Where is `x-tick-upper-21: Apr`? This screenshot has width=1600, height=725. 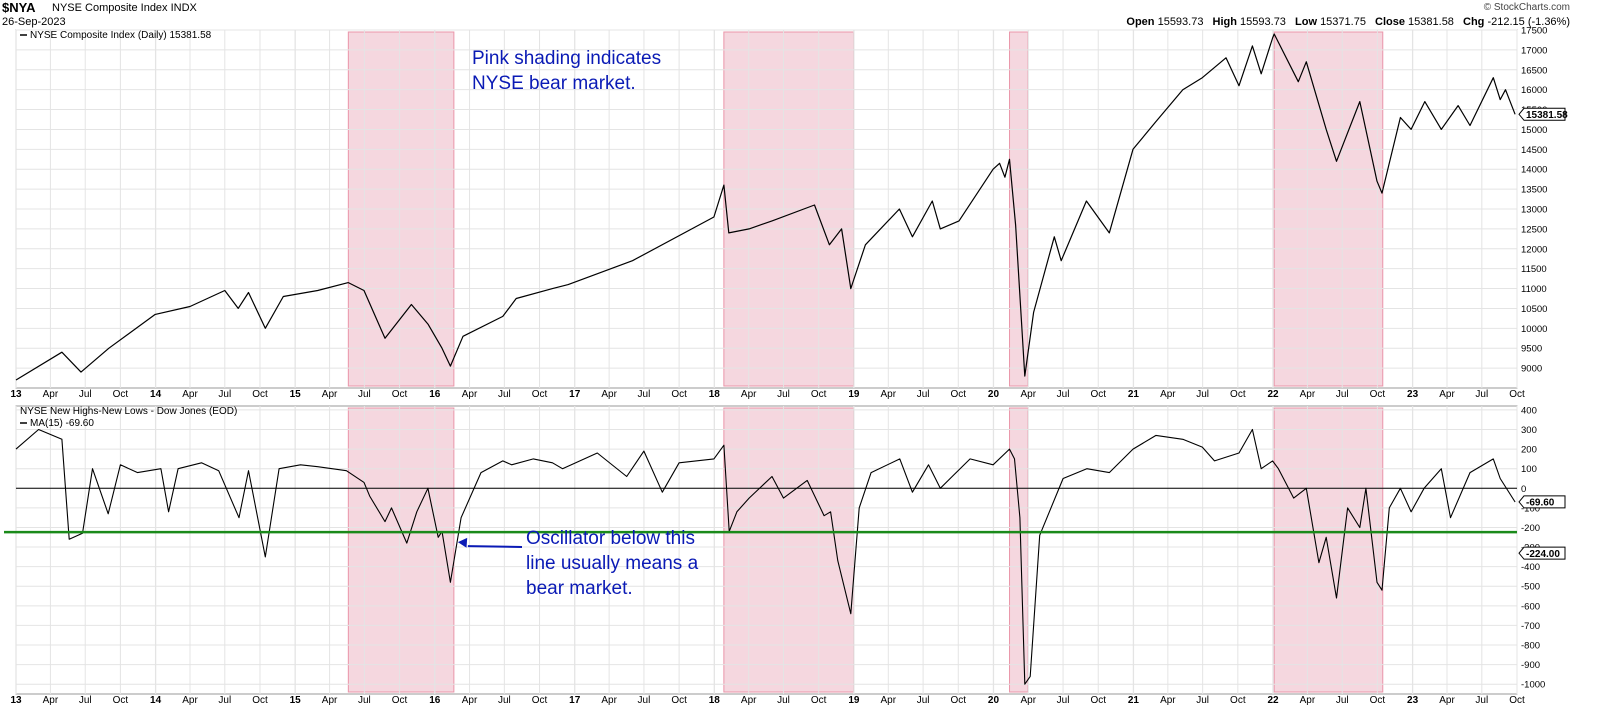 x-tick-upper-21: Apr is located at coordinates (749, 394).